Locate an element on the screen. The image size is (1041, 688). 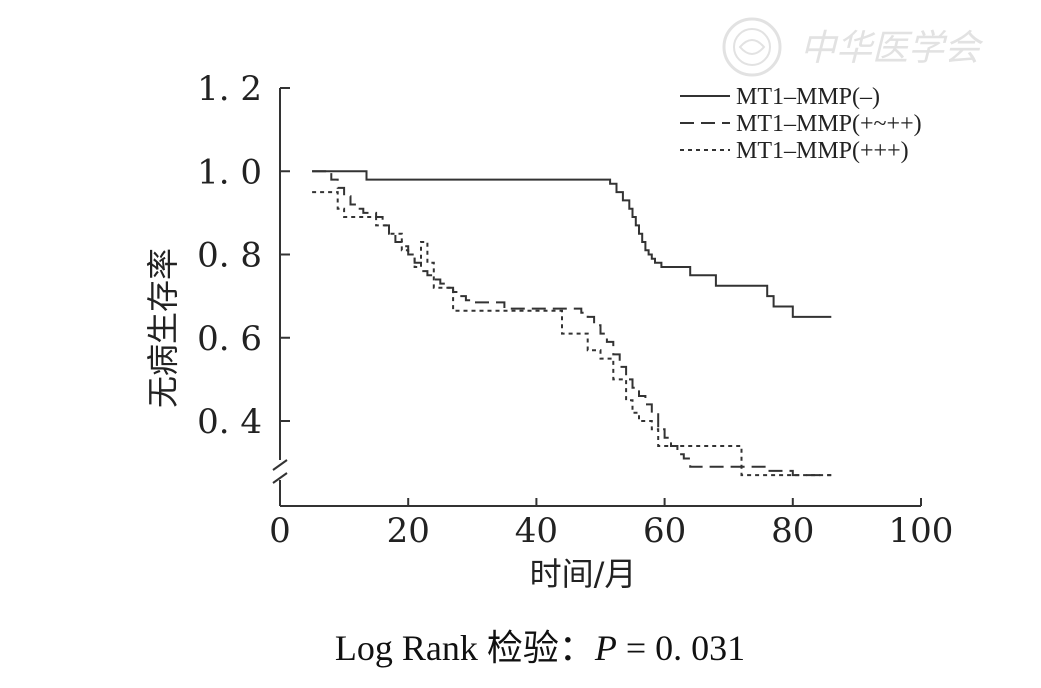
x-tick-label: 0 is located at coordinates (280, 531).